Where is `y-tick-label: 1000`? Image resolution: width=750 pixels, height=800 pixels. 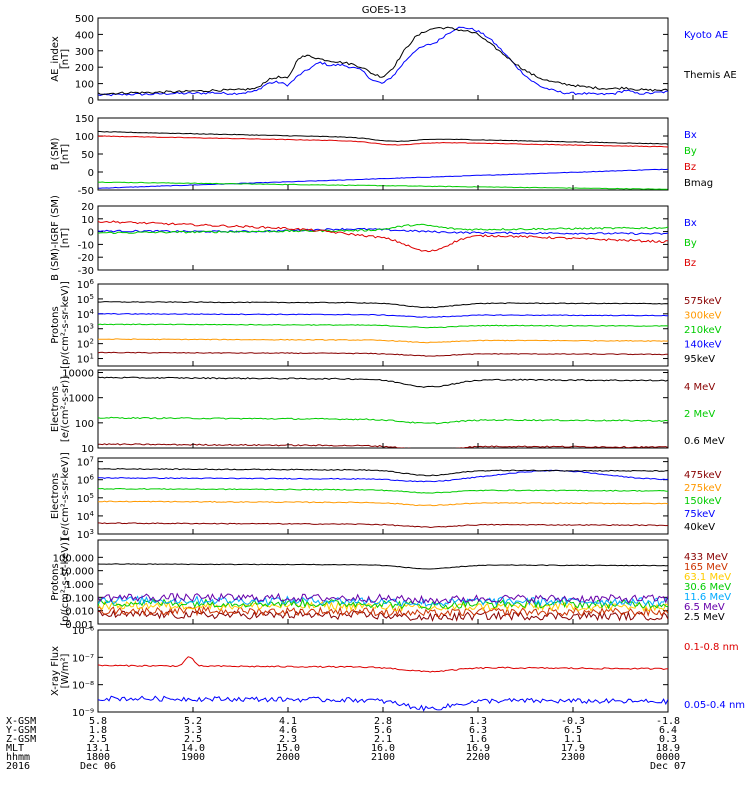
y-tick-label: 1000 is located at coordinates (81, 399).